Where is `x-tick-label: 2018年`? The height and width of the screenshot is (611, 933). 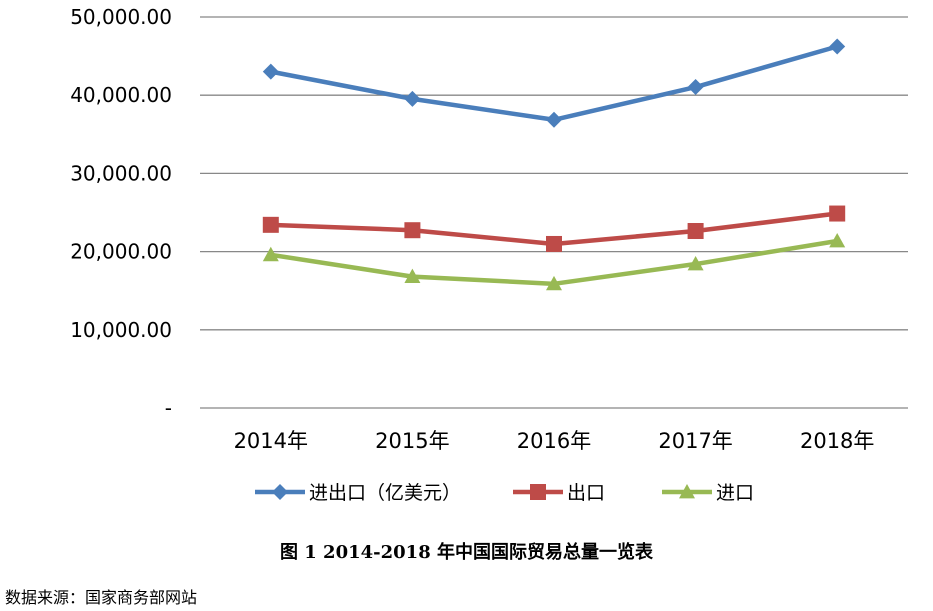 x-tick-label: 2018年 is located at coordinates (837, 441).